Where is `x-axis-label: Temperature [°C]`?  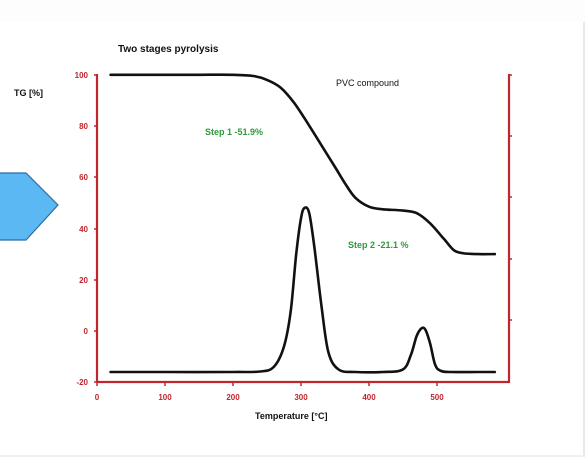 x-axis-label: Temperature [°C] is located at coordinates (291, 416).